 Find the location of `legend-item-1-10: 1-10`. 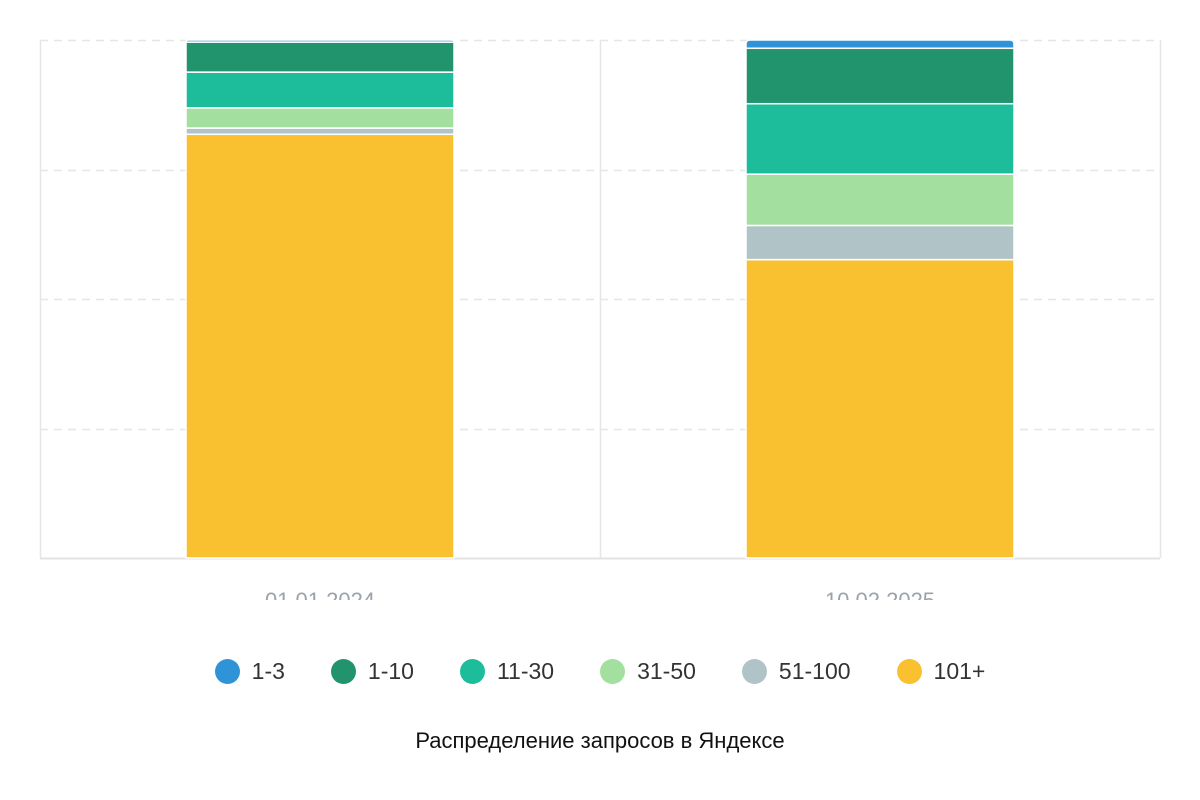

legend-item-1-10: 1-10 is located at coordinates (372, 671).